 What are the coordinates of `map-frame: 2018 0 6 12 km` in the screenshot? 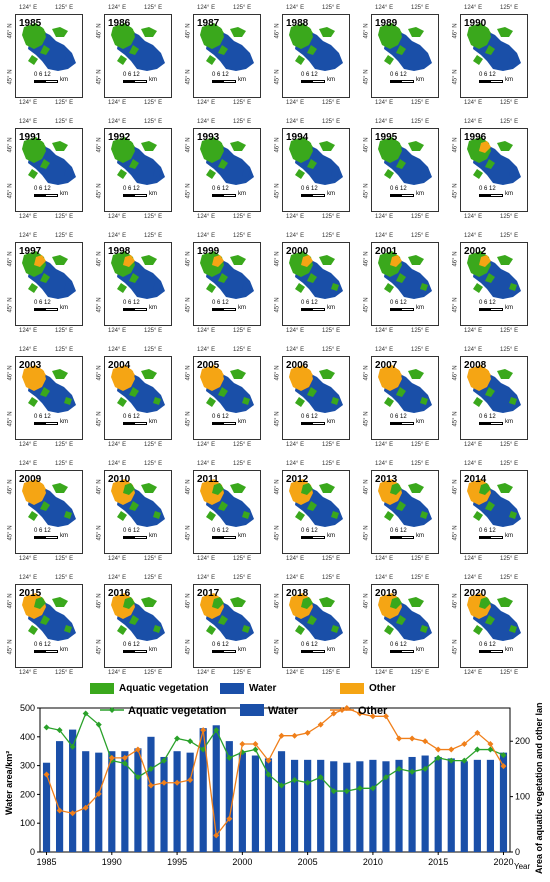 It's located at (316, 626).